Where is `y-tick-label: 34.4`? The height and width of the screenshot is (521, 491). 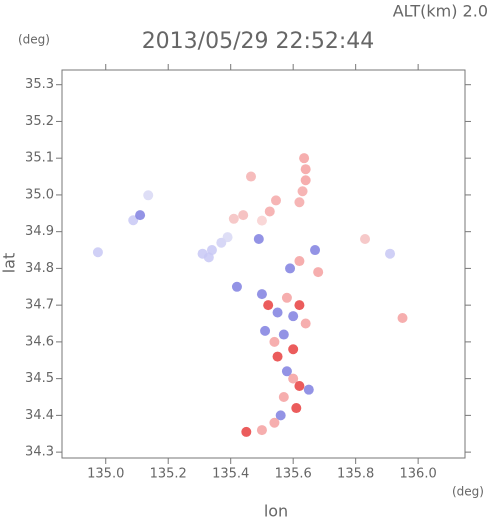
y-tick-label: 34.4 is located at coordinates (39, 415).